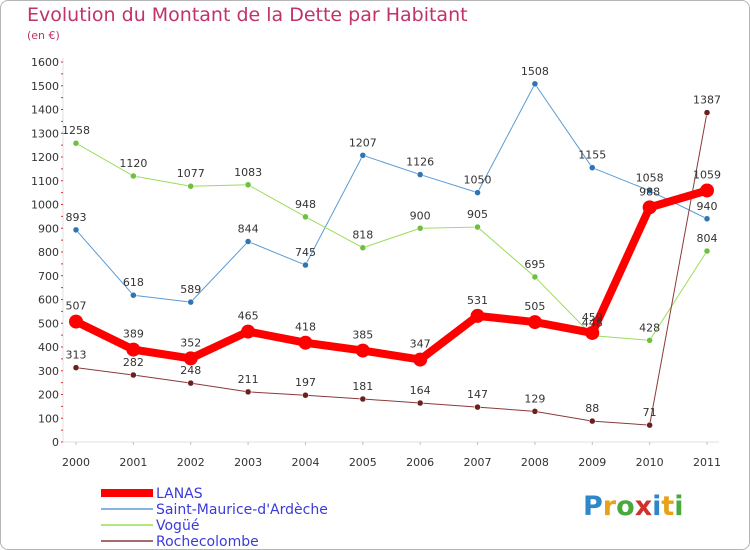 The image size is (750, 550). What do you see at coordinates (362, 235) in the screenshot?
I see `data-label: 818` at bounding box center [362, 235].